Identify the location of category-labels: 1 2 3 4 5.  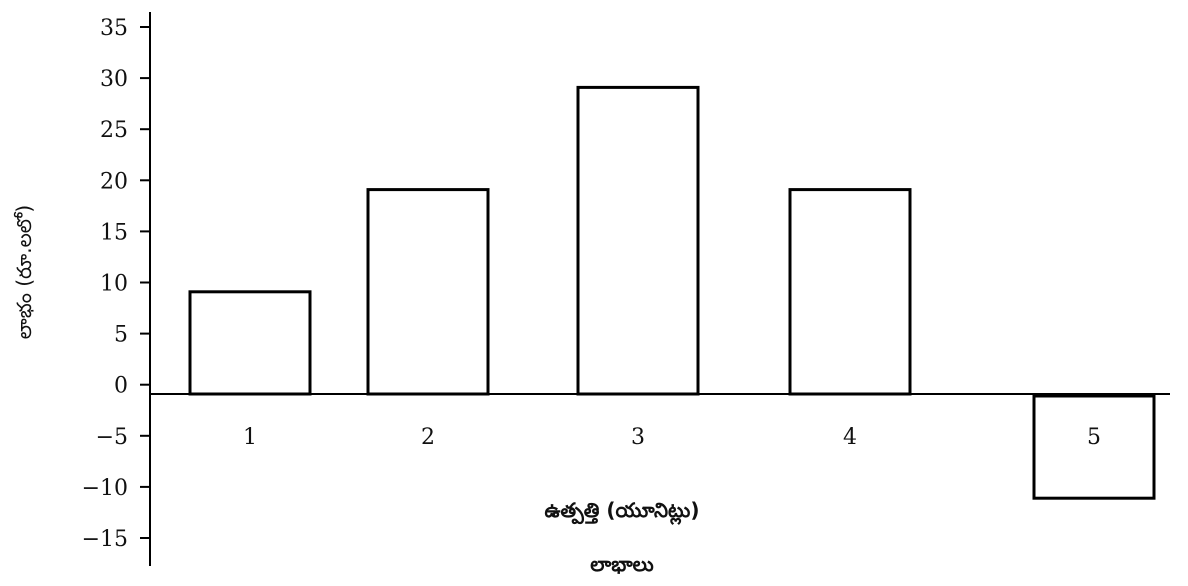
(672, 437).